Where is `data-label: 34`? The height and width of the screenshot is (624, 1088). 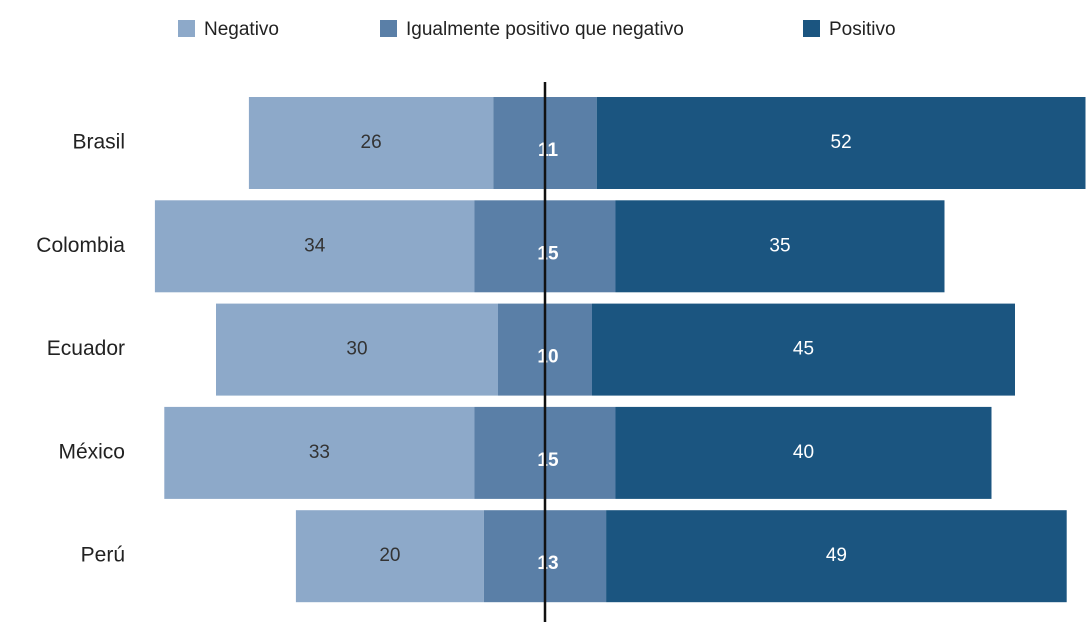
data-label: 34 is located at coordinates (315, 245).